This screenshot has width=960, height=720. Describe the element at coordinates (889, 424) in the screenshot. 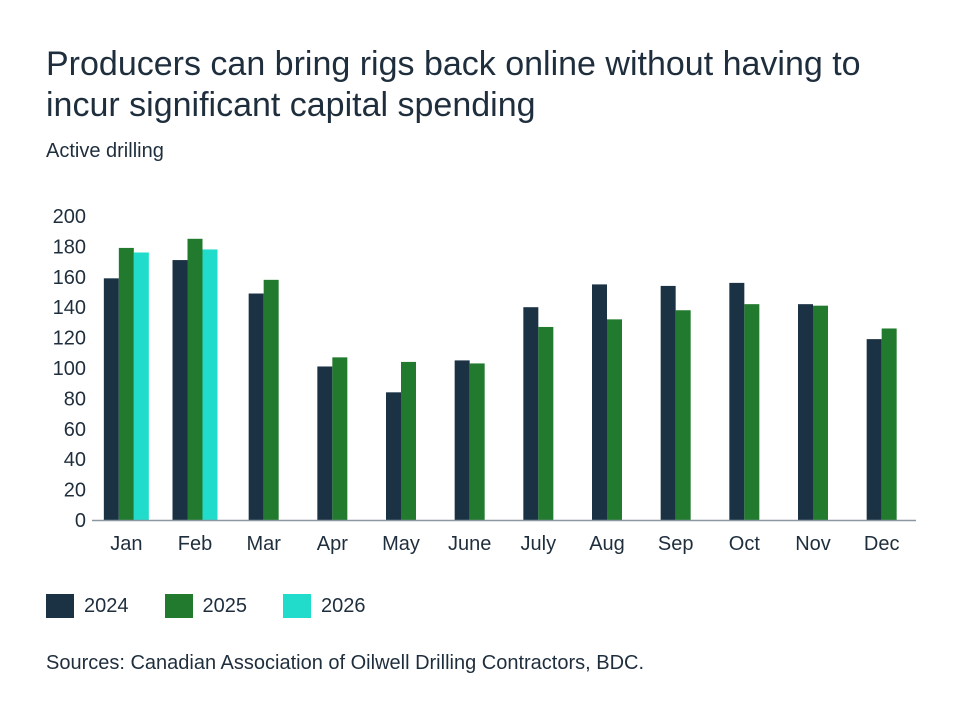

I see `bar-2025-dec` at that location.